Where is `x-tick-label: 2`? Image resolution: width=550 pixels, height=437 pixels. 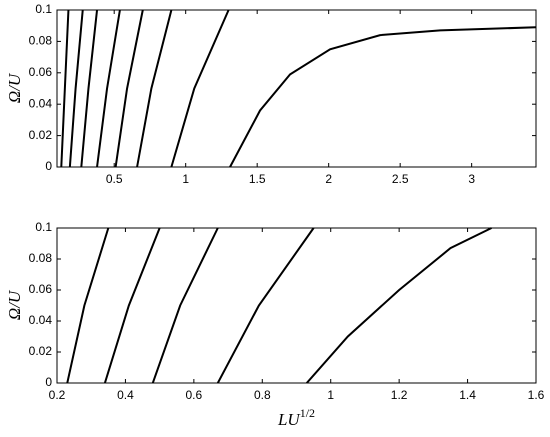
x-tick-label: 2 is located at coordinates (328, 179).